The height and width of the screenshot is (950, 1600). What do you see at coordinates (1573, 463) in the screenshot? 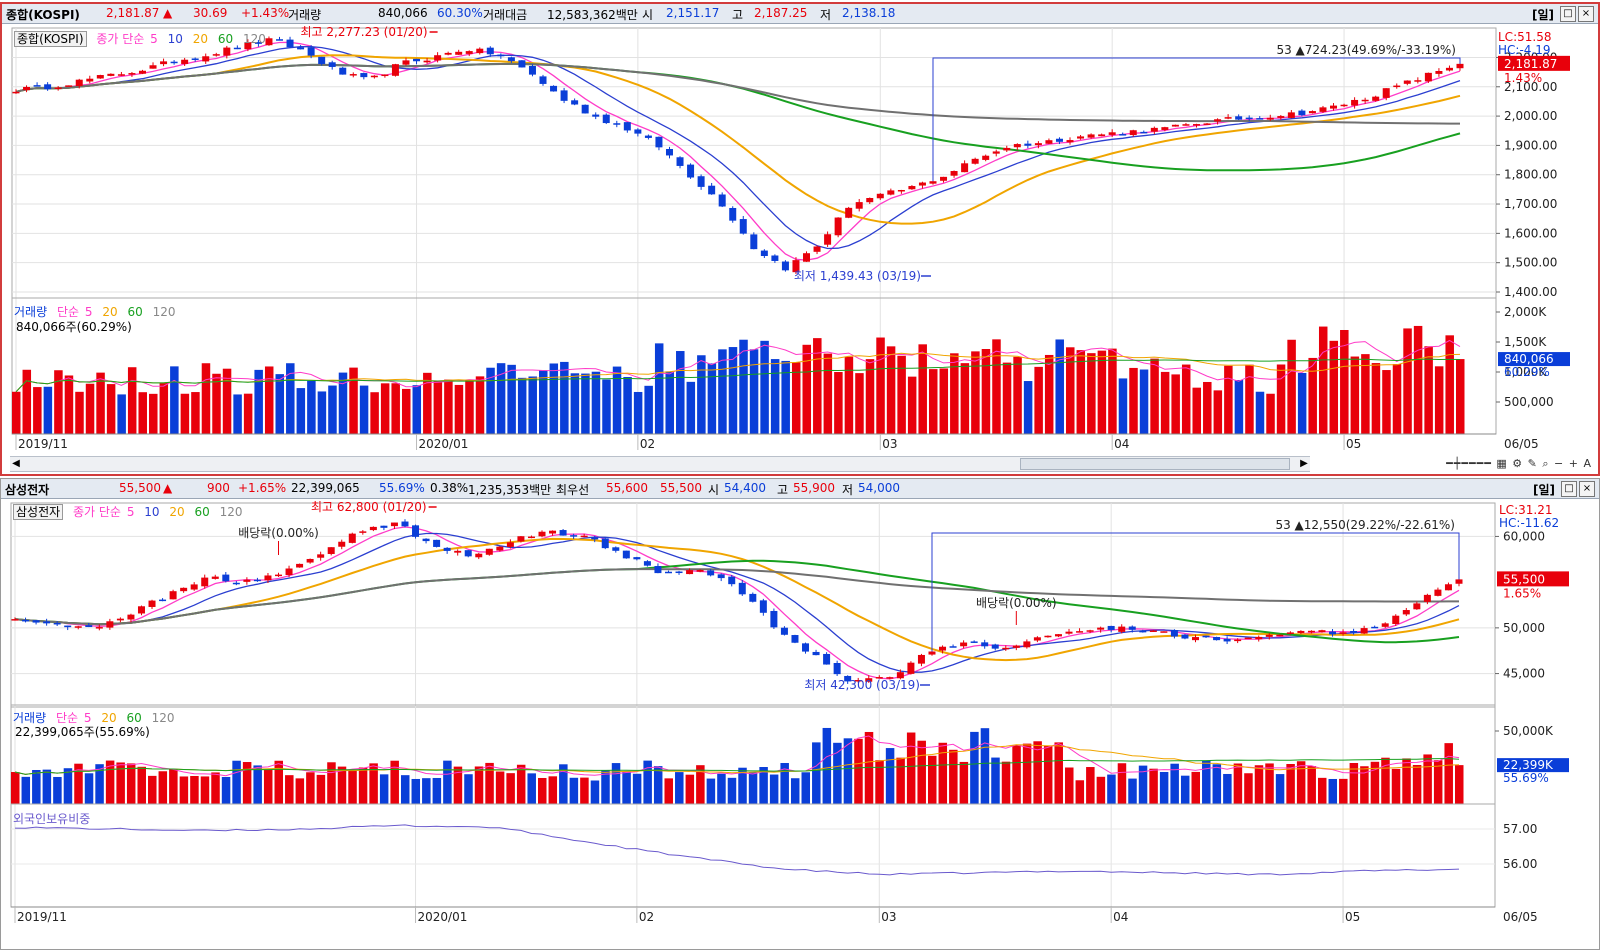
I see `zoom-in-icon: +` at bounding box center [1573, 463].